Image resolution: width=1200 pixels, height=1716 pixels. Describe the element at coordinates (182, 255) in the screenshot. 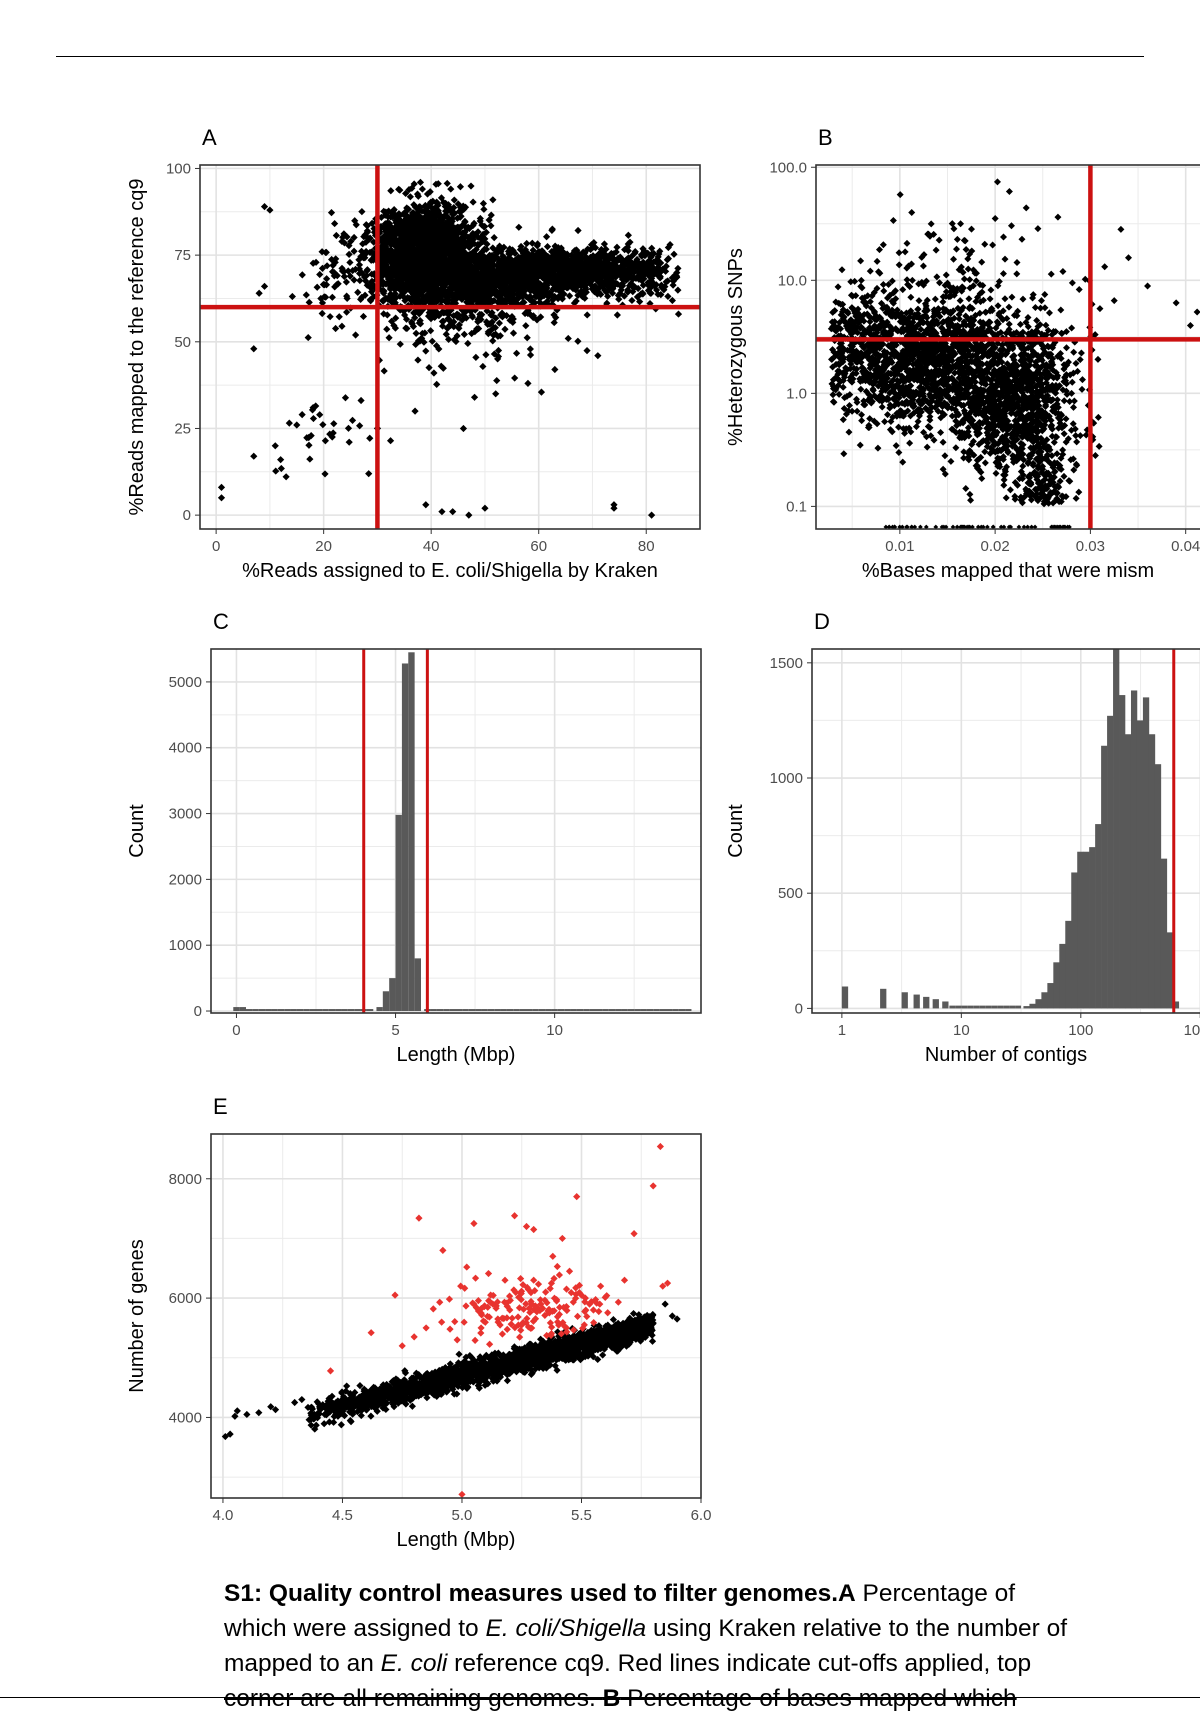

I see `y-tick-label: 75` at that location.